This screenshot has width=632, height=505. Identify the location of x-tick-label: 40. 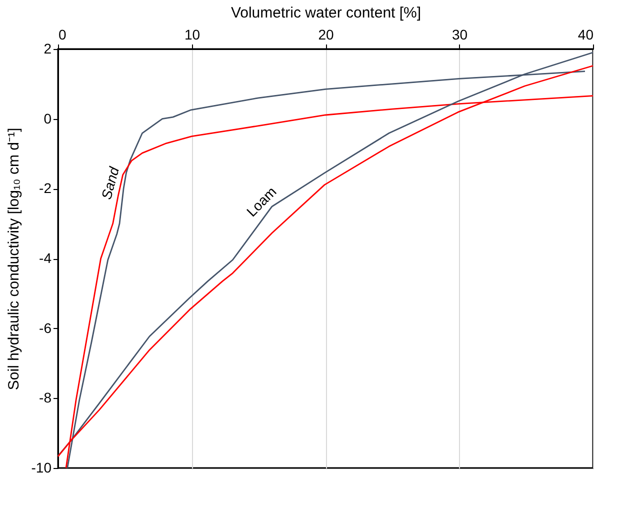
(586, 34).